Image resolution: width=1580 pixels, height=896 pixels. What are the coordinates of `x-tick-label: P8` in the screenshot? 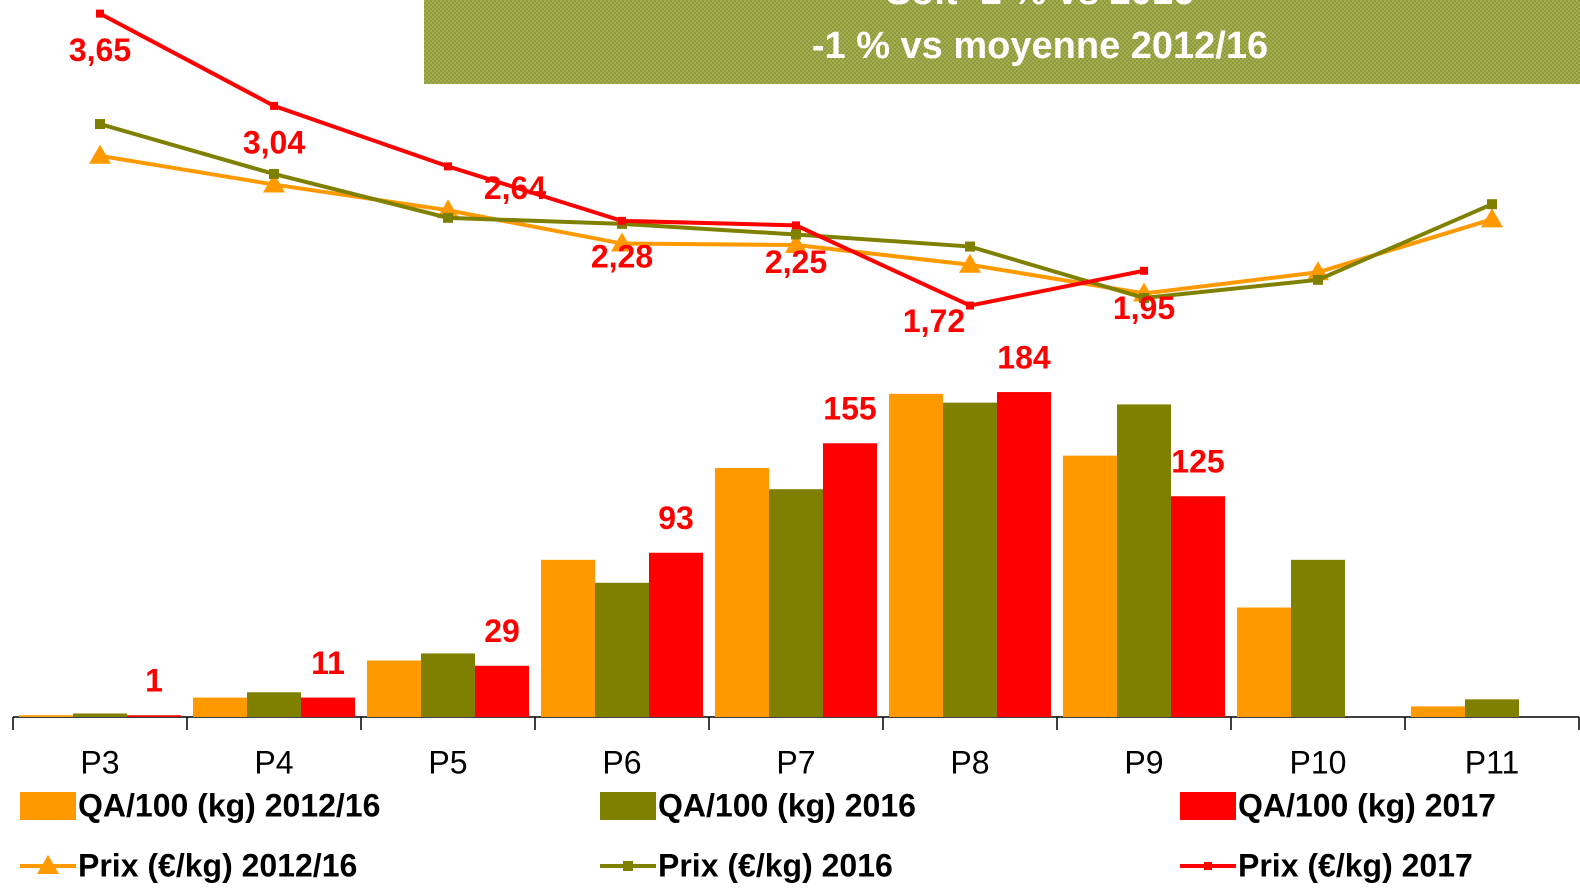 It's located at (969, 762).